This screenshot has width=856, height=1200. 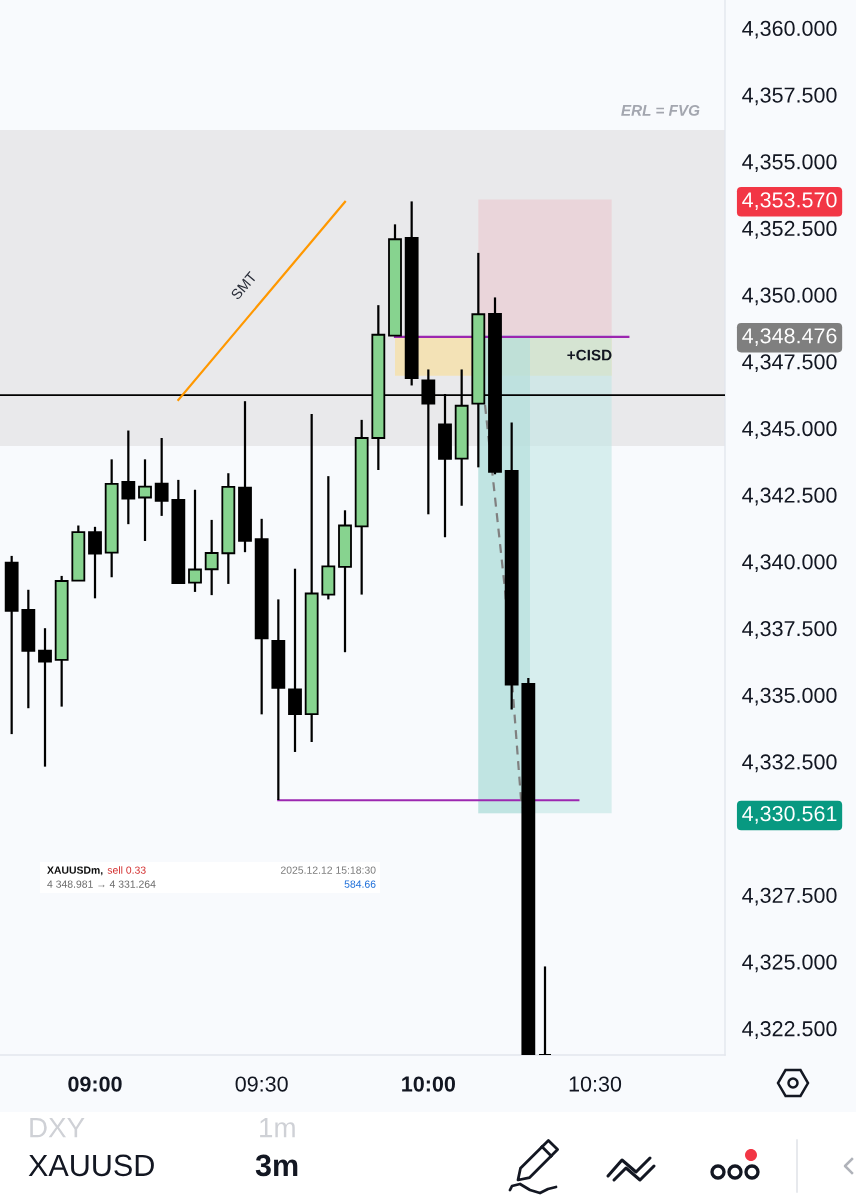 I want to click on y-tick-label: 4,360.000, so click(x=789, y=29).